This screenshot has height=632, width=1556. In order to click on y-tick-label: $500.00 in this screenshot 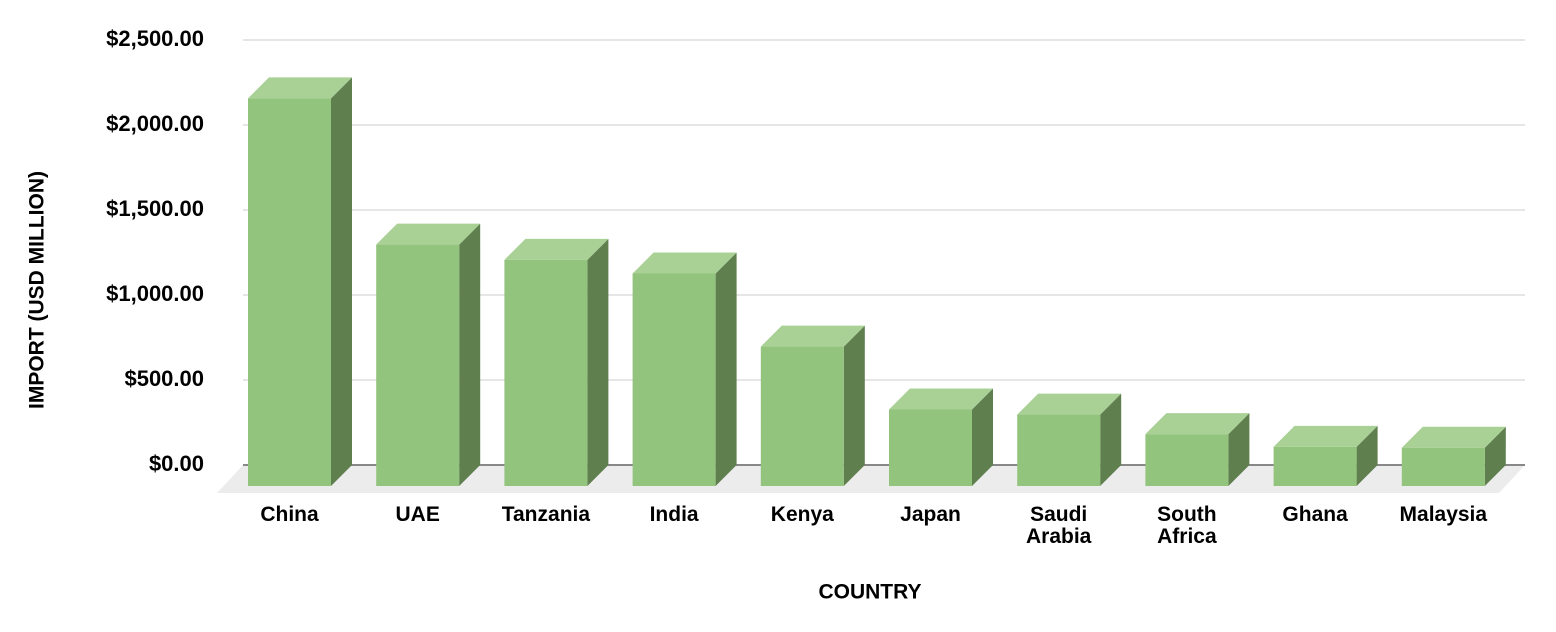, I will do `click(164, 378)`.